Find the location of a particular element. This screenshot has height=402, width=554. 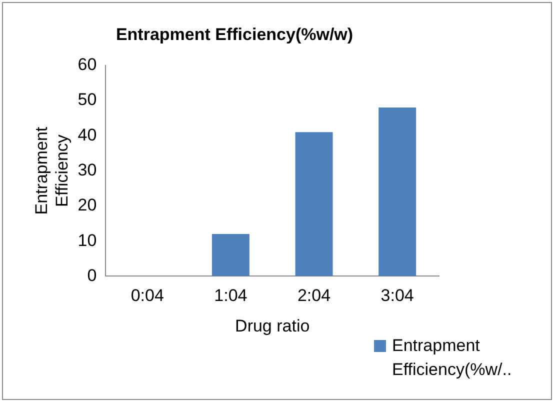

chart-title: Entrapment Efficiency(%w/w) is located at coordinates (235, 34).